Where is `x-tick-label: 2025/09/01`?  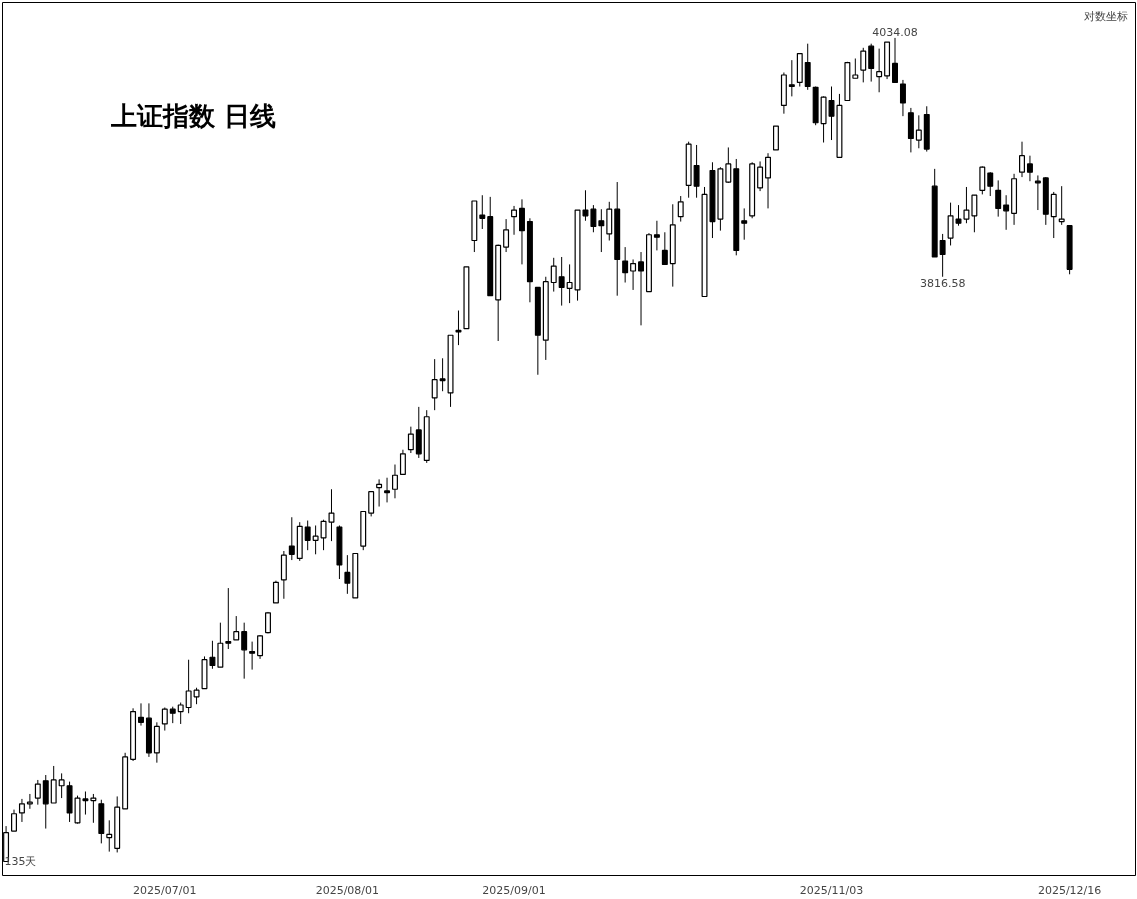 x-tick-label: 2025/09/01 is located at coordinates (514, 890).